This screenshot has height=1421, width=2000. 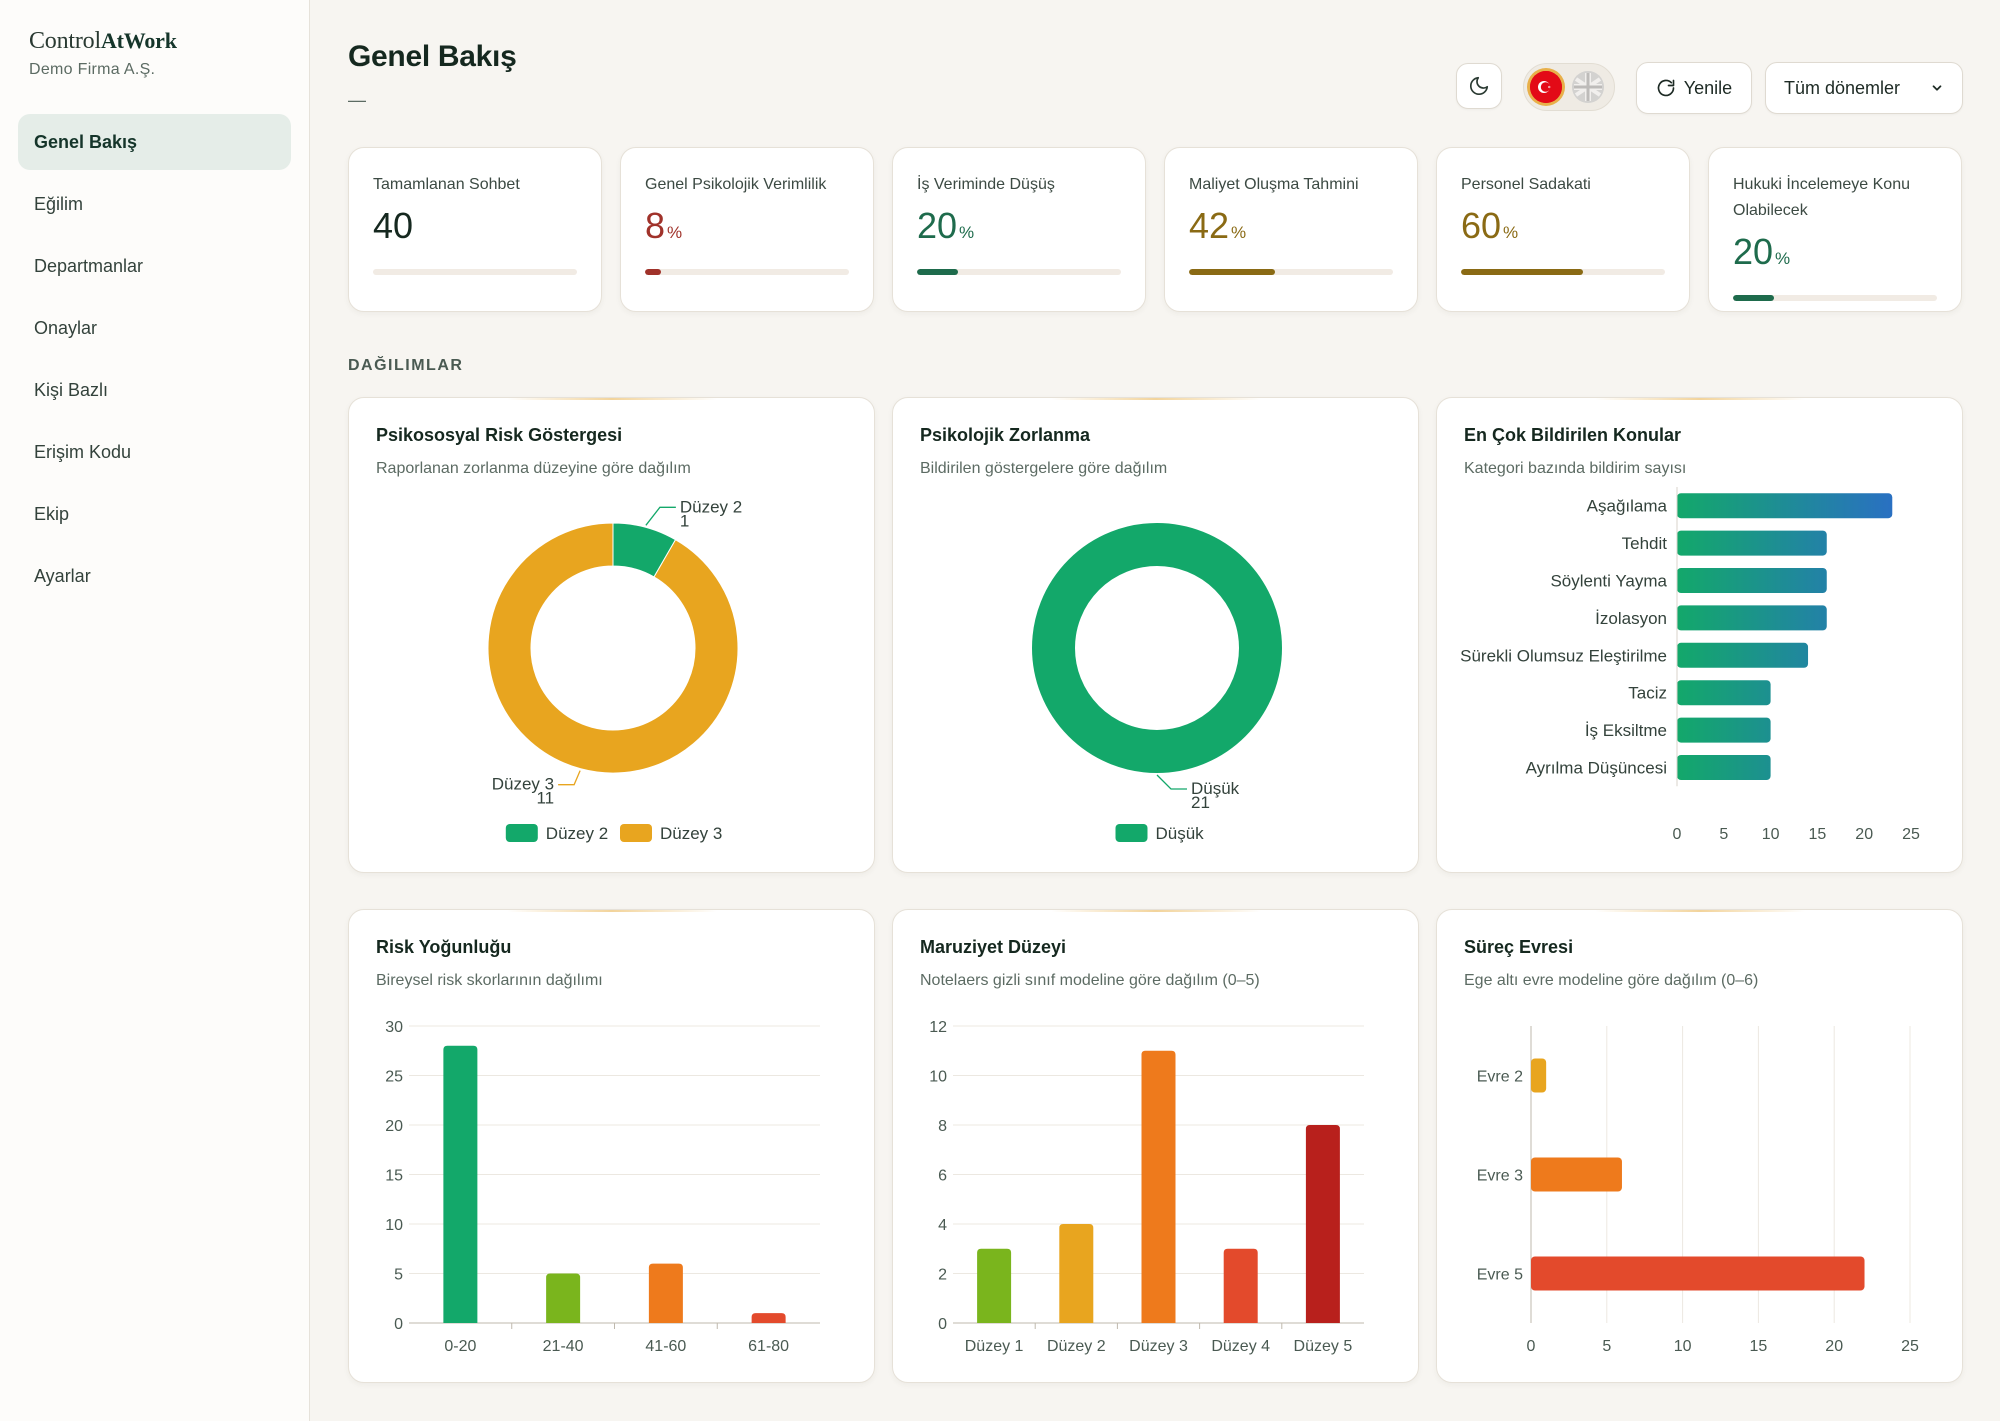 What do you see at coordinates (1835, 255) in the screenshot?
I see `kpi-value: 20%` at bounding box center [1835, 255].